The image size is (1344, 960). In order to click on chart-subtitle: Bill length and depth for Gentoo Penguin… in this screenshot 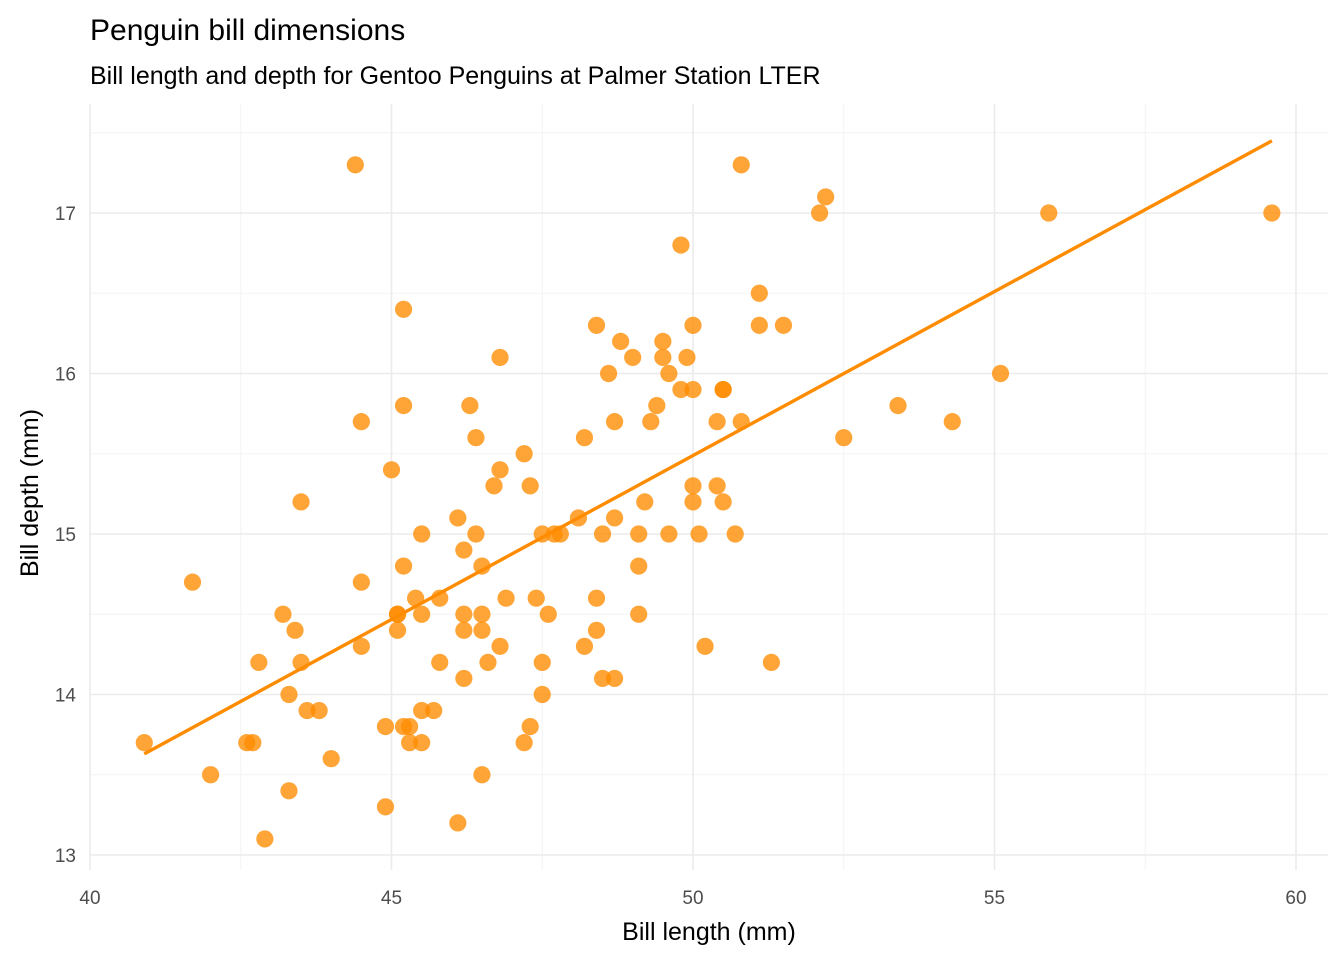, I will do `click(455, 76)`.